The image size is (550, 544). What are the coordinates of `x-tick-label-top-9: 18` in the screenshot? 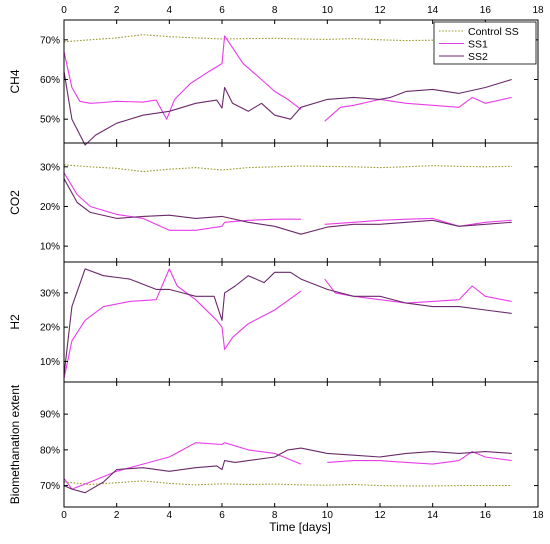 It's located at (538, 10).